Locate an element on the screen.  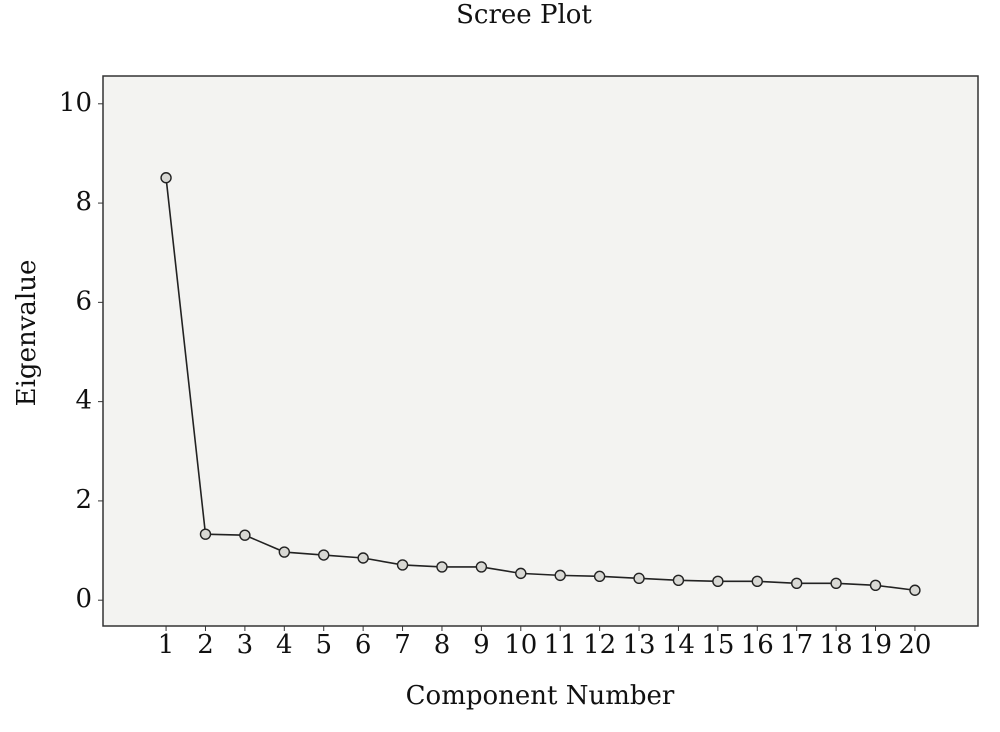
x-tick-label: 16 is located at coordinates (757, 645).